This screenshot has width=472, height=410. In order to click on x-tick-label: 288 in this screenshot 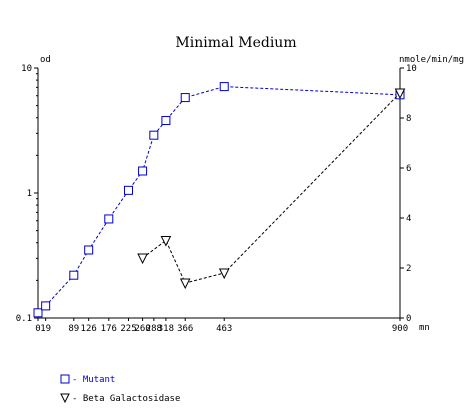, I will do `click(154, 329)`.